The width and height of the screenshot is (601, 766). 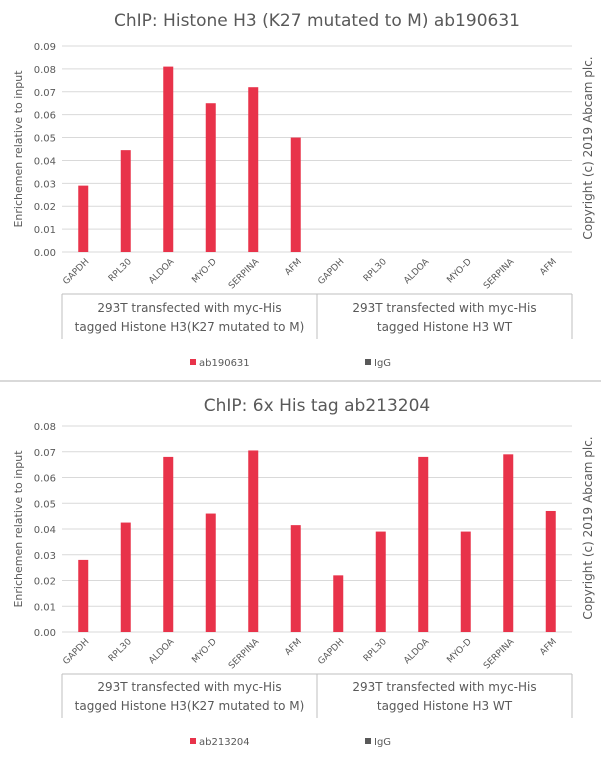 What do you see at coordinates (588, 527) in the screenshot?
I see `copyright-bottom: Copyright (c) 2019 Abcam plc.` at bounding box center [588, 527].